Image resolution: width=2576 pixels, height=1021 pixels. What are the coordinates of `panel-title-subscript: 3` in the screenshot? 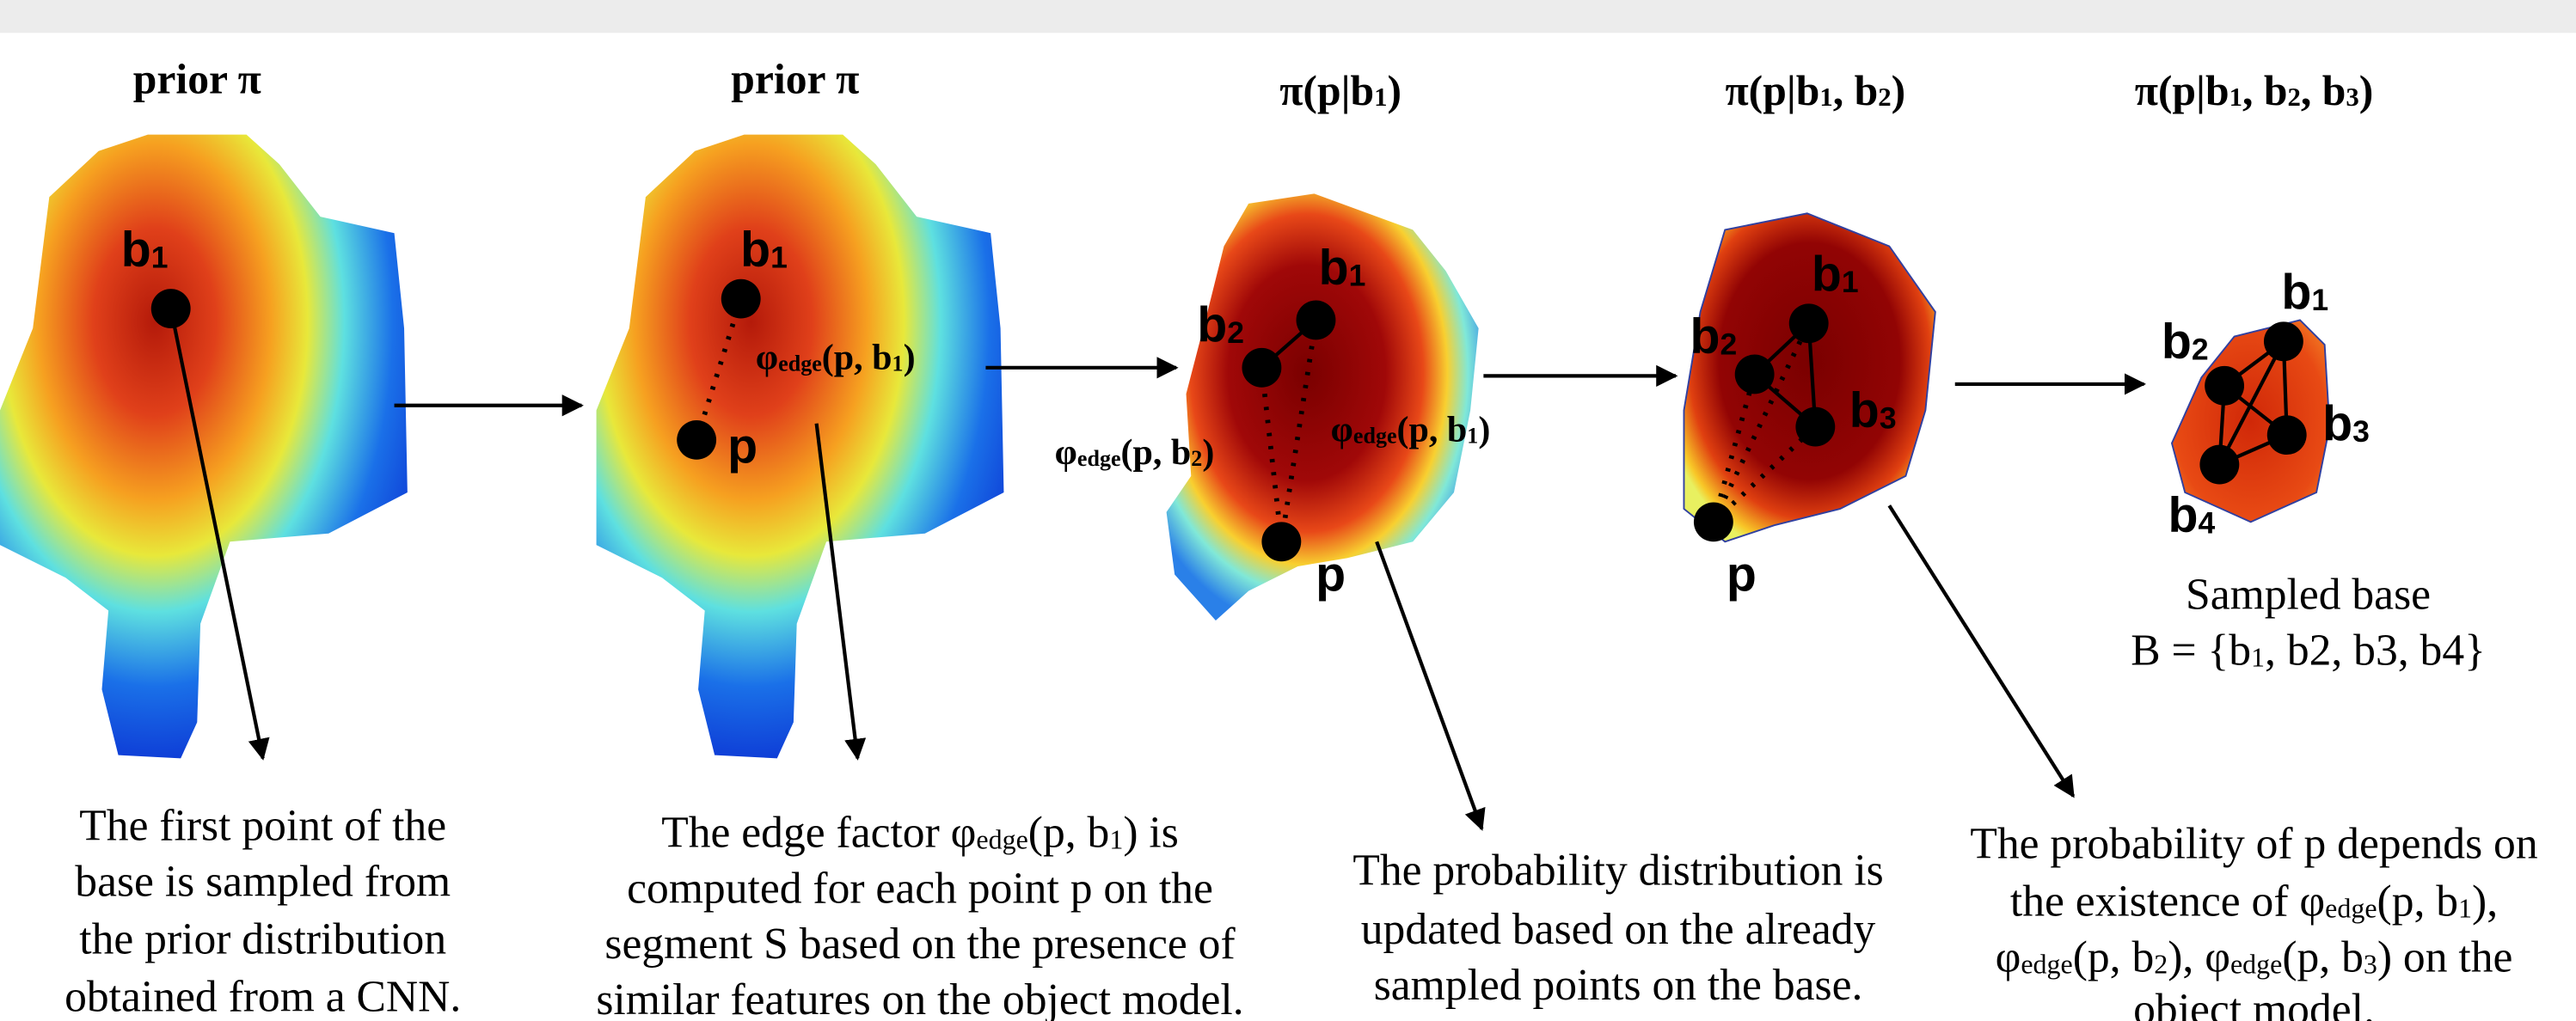 It's located at (2352, 97).